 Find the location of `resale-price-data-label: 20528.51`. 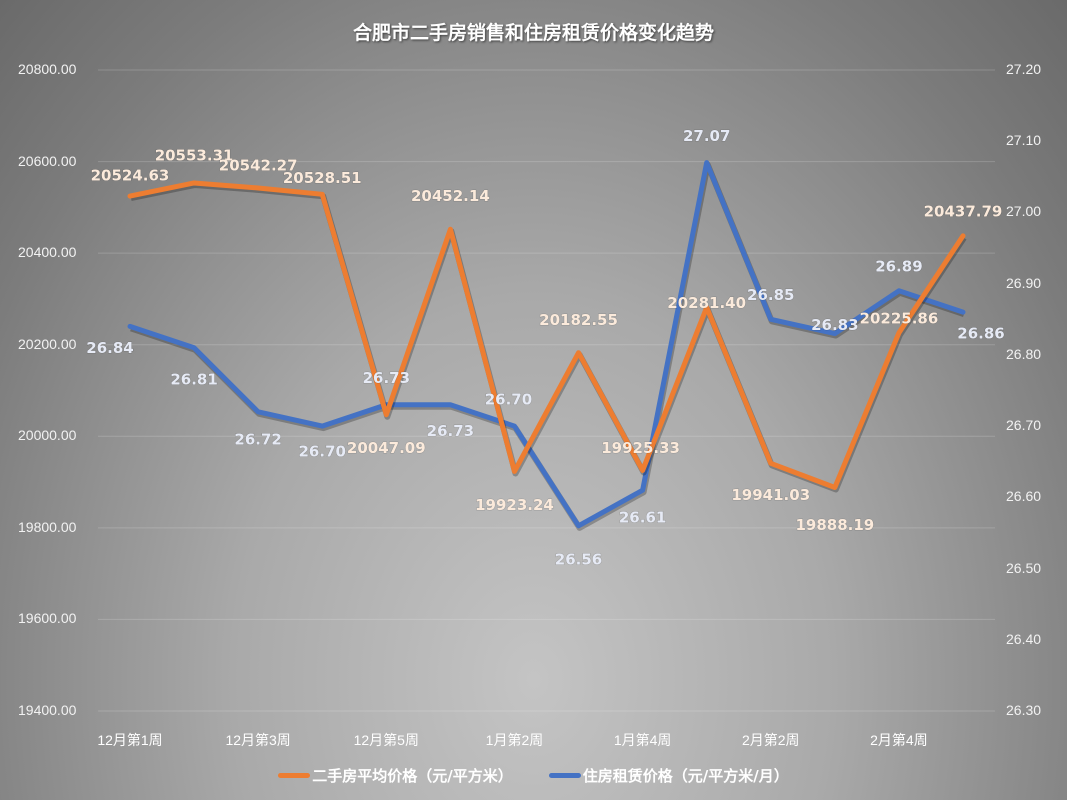

resale-price-data-label: 20528.51 is located at coordinates (322, 178).